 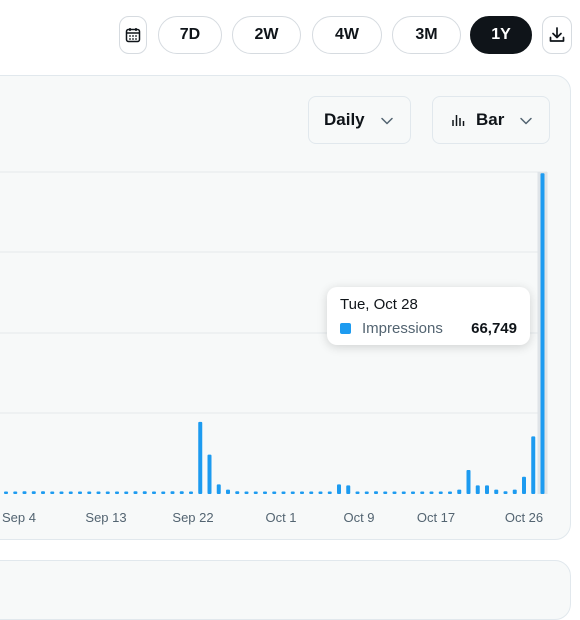 I want to click on range-2w-button: 2W, so click(x=266, y=35).